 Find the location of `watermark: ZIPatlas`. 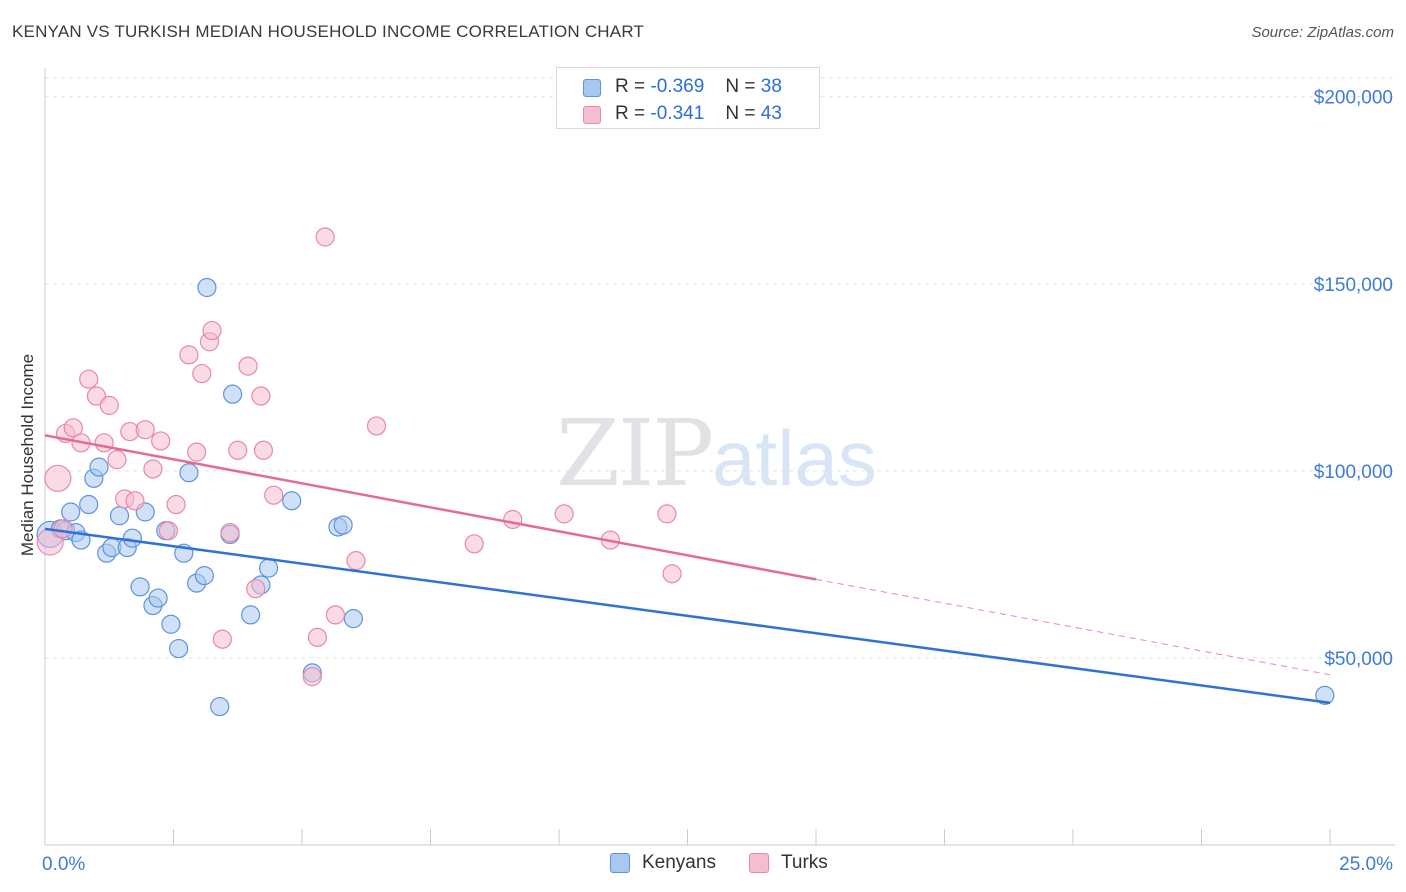

watermark: ZIPatlas is located at coordinates (716, 453).